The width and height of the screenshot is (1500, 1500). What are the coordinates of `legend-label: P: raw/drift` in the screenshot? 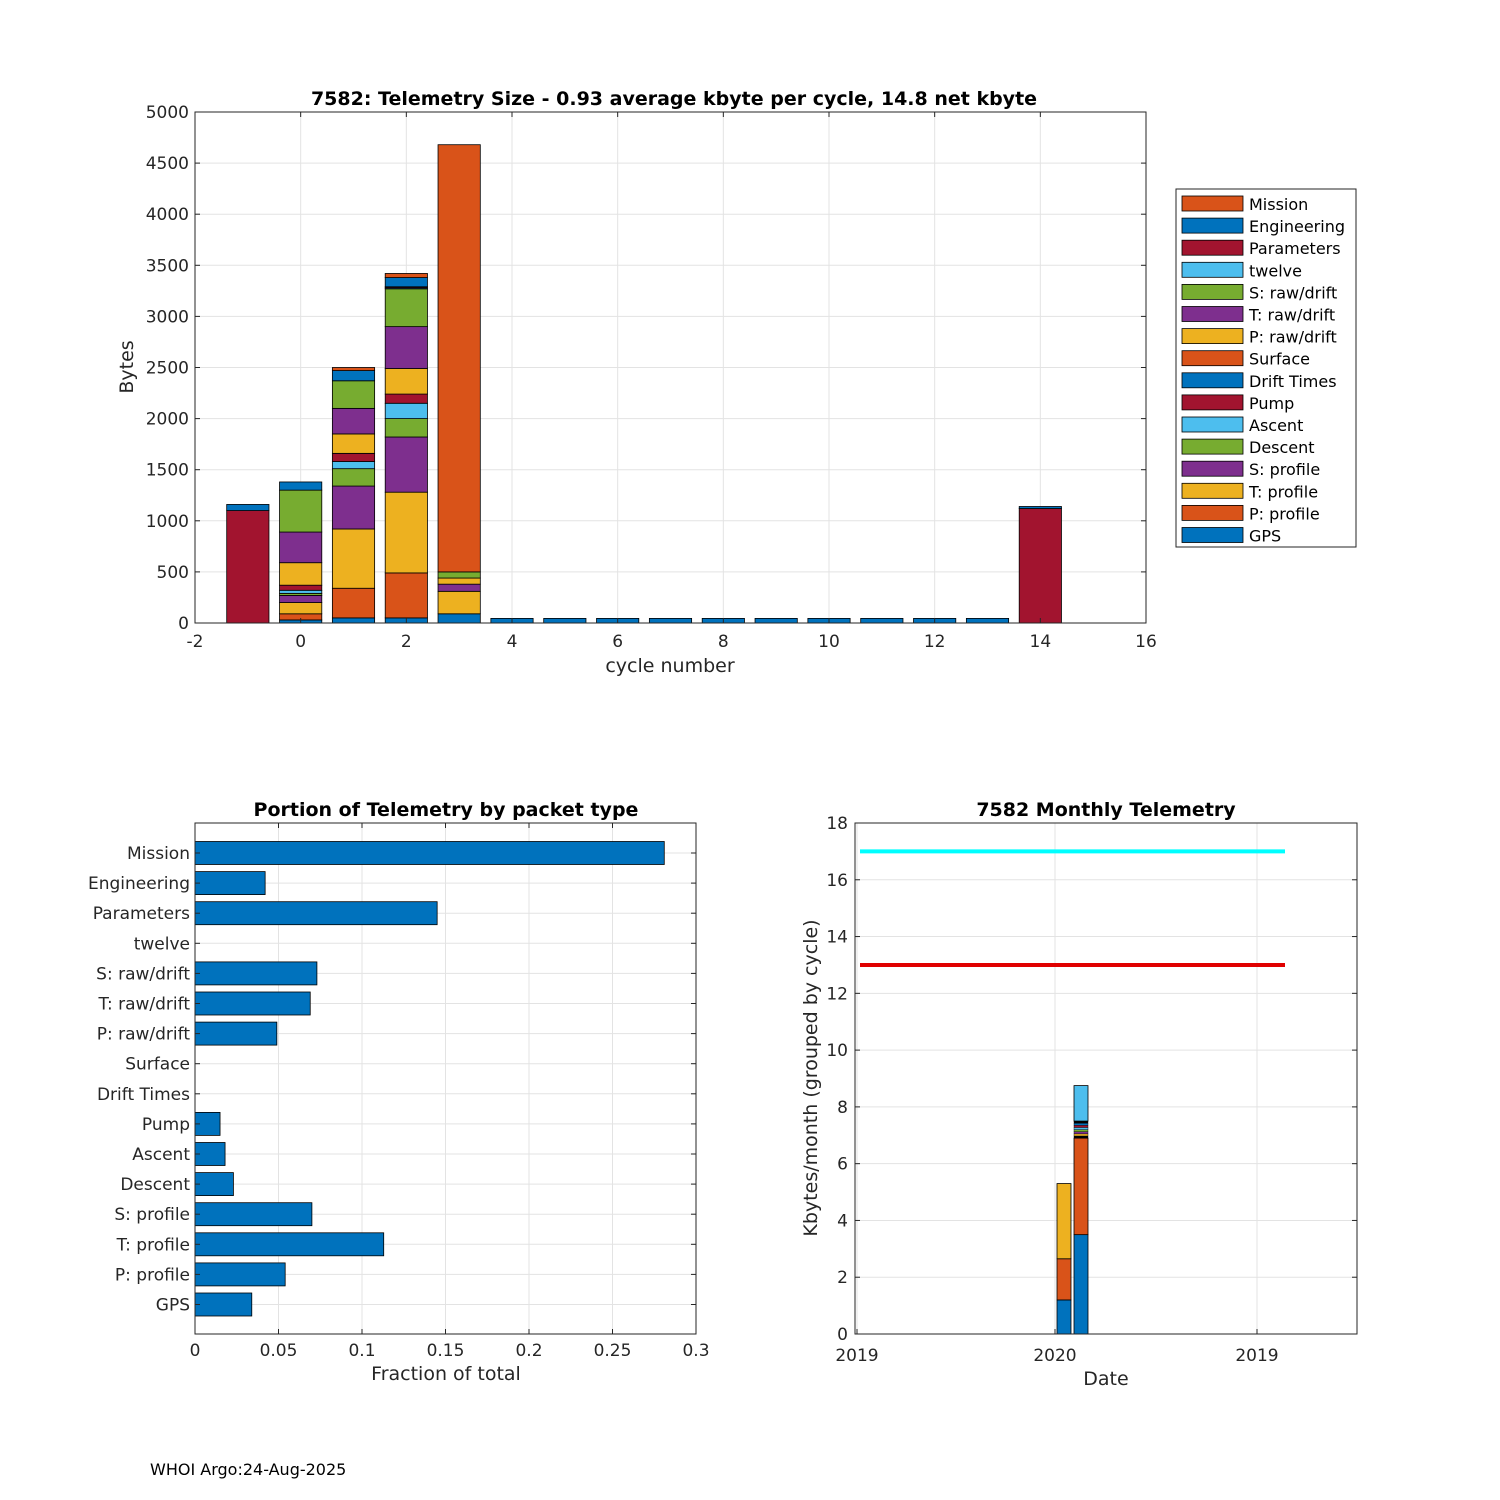 It's located at (1293, 337).